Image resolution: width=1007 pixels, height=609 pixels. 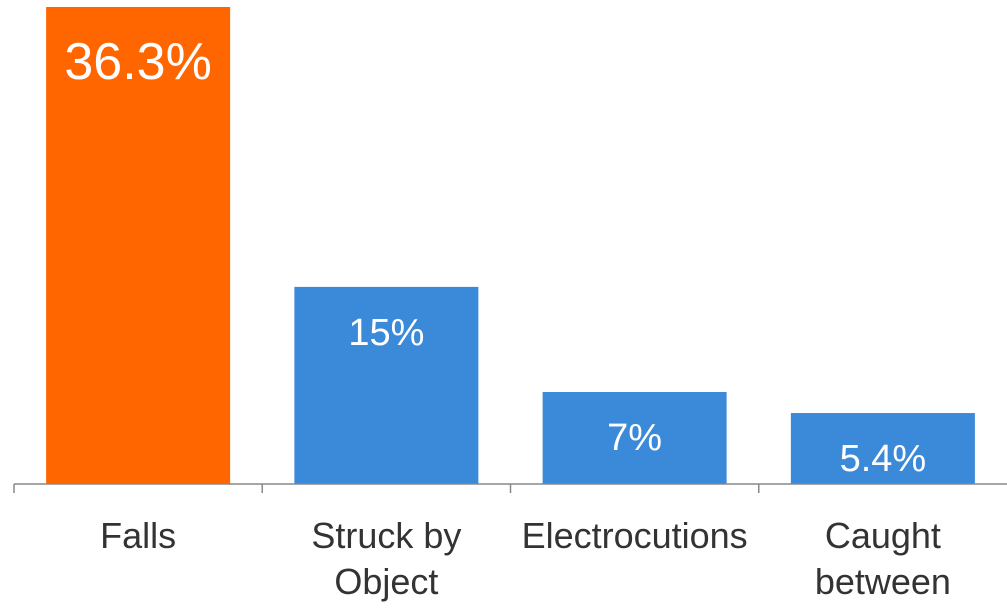 I want to click on bar-value-label-2: 7%, so click(x=634, y=438).